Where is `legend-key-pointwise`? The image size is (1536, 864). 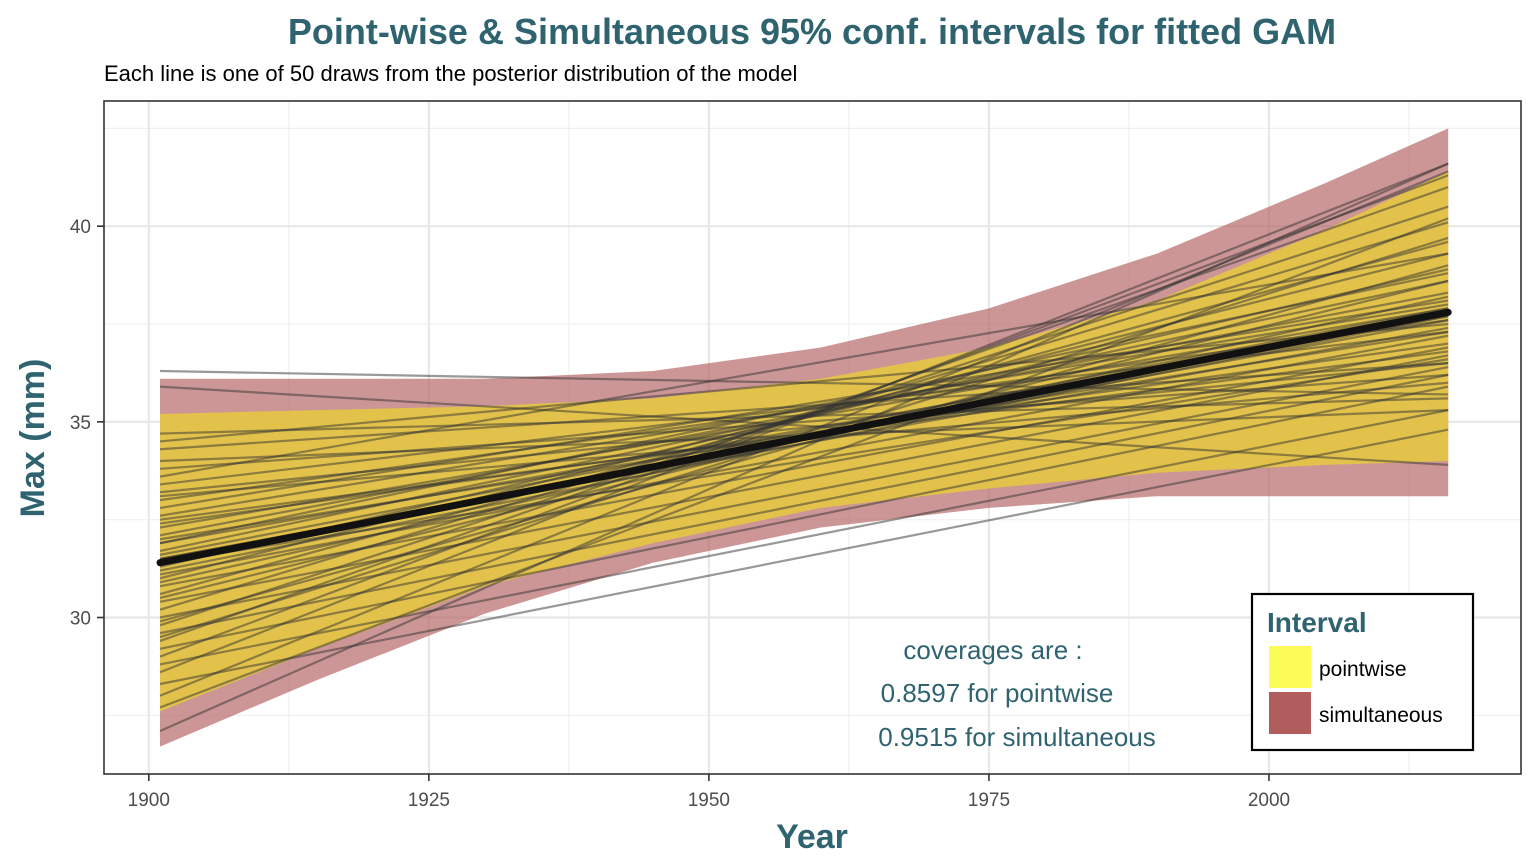
legend-key-pointwise is located at coordinates (1290, 667).